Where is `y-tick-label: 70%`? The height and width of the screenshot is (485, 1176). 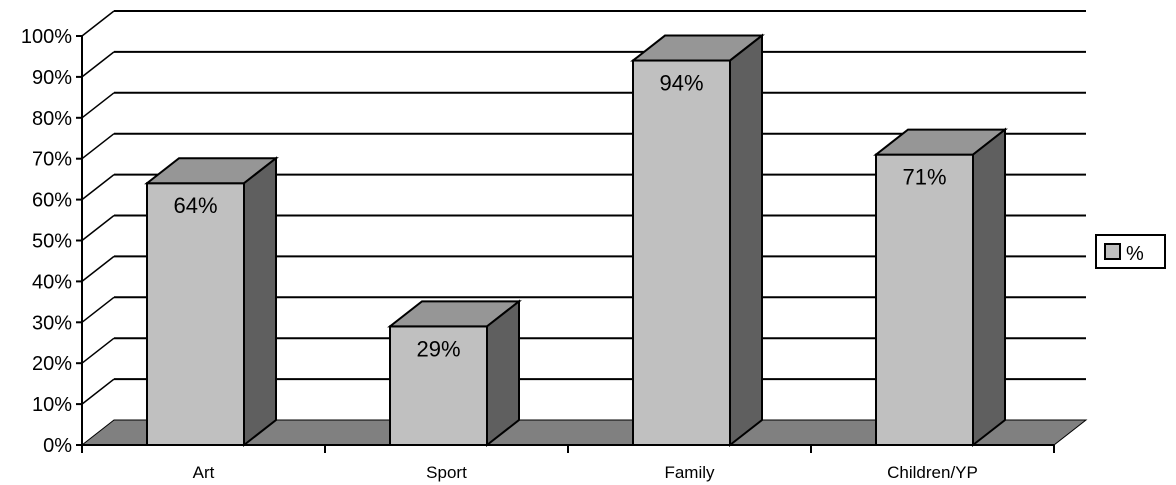
y-tick-label: 70% is located at coordinates (52, 160).